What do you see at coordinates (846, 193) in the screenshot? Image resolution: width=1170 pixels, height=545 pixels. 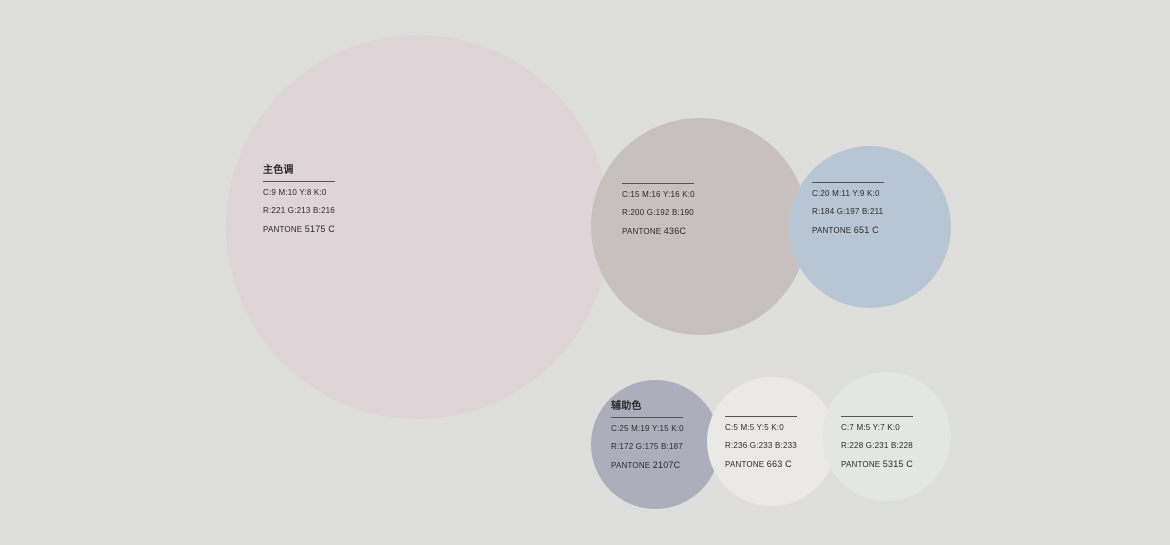 I see `cmyk-value: C:20 M:11 Y:9 K:0` at bounding box center [846, 193].